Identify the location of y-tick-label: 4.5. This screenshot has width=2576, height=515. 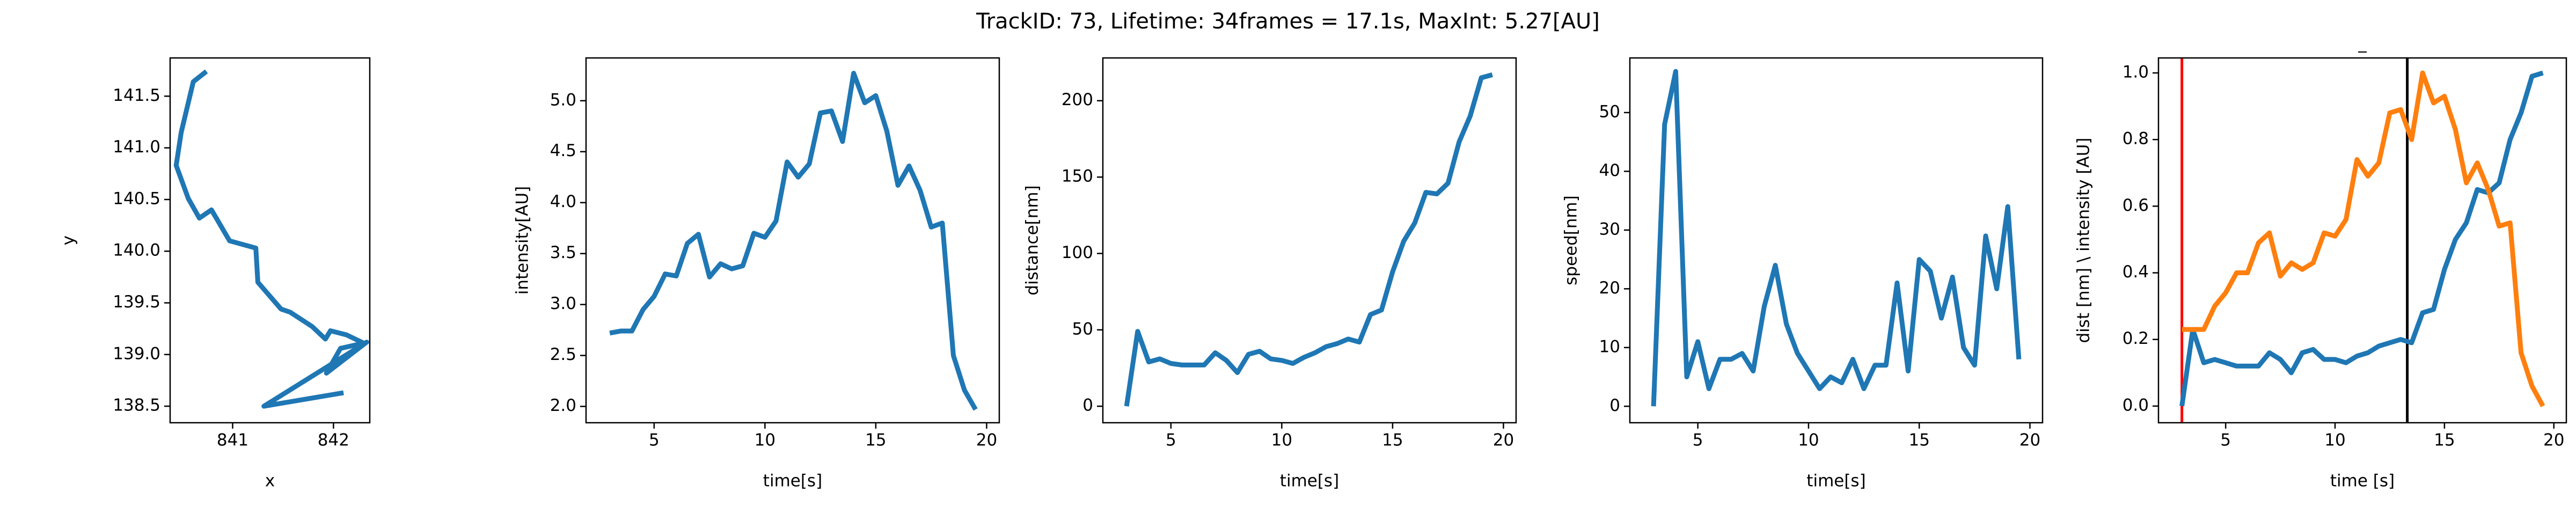
(563, 150).